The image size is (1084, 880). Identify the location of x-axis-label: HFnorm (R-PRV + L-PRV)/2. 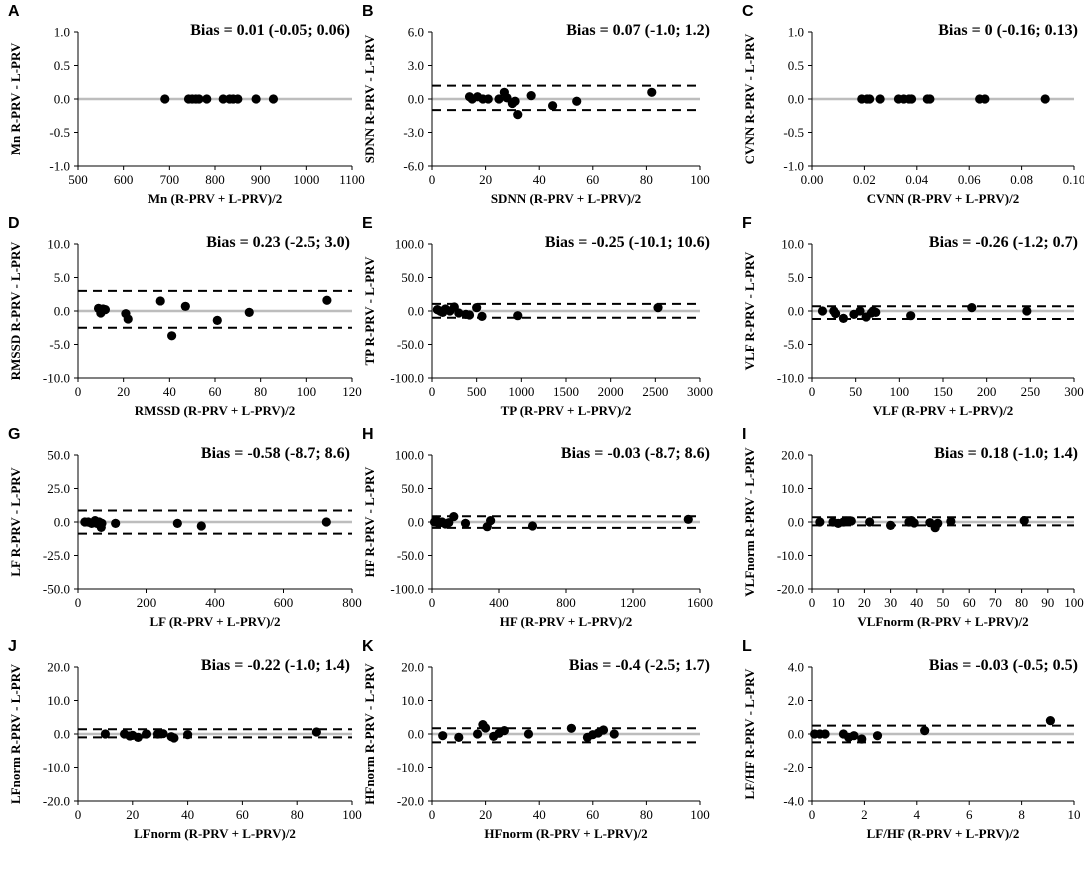
(565, 833).